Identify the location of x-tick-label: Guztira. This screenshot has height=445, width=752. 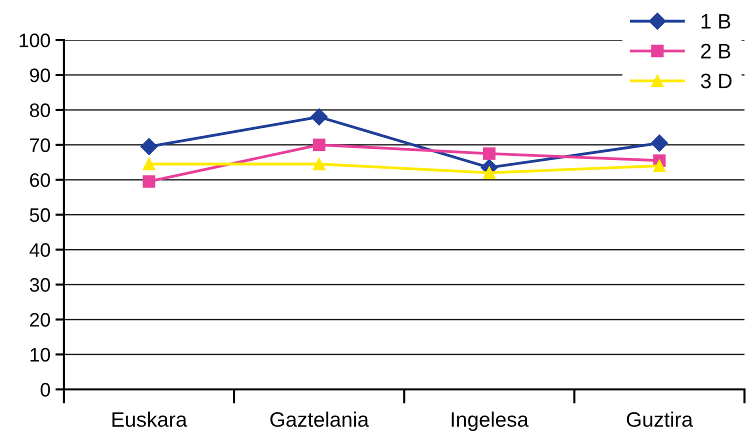
(659, 419).